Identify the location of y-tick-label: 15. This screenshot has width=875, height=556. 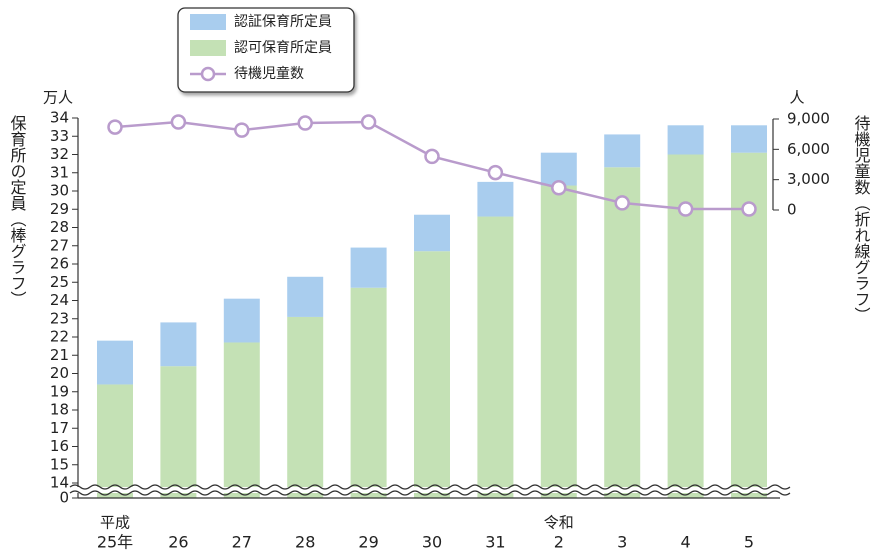
(59, 464).